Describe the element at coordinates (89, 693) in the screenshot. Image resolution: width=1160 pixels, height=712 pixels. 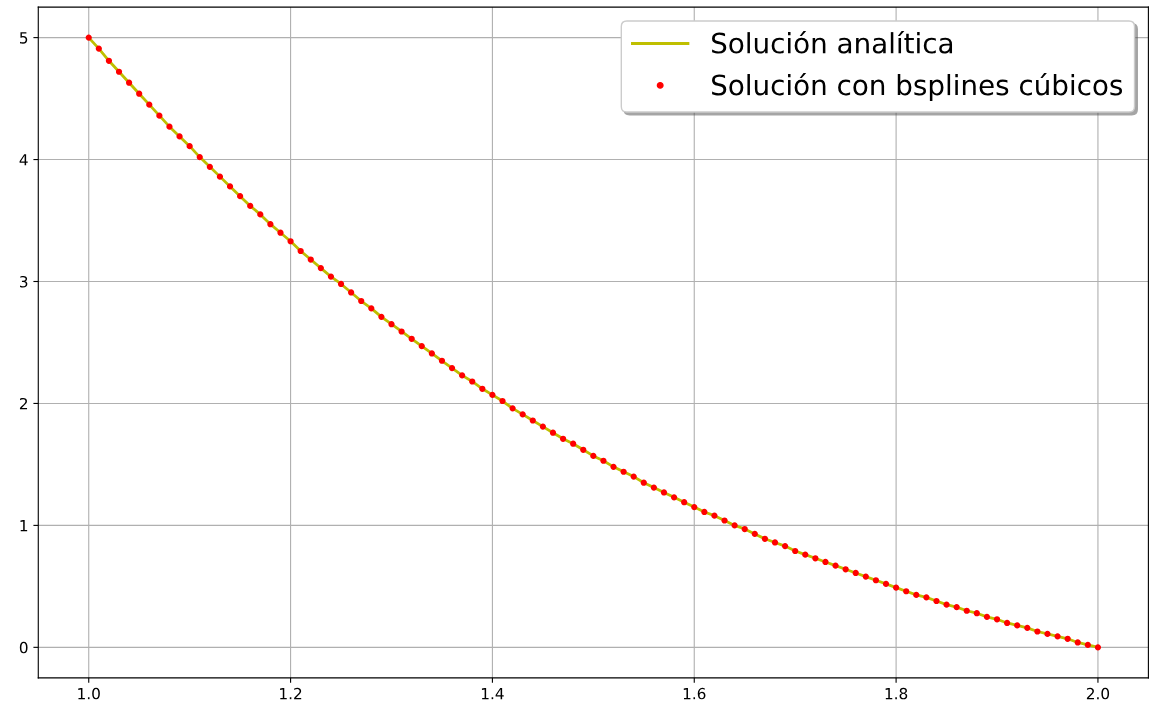
I see `x-tick-label: 1.0` at that location.